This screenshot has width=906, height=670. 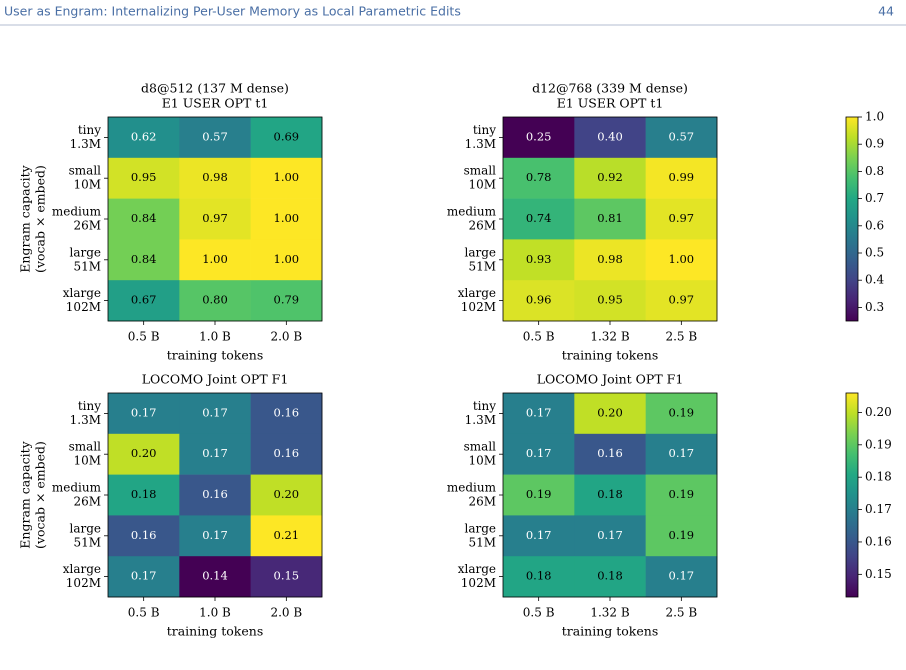 What do you see at coordinates (610, 613) in the screenshot?
I see `x-tick-label: 1.32 B` at bounding box center [610, 613].